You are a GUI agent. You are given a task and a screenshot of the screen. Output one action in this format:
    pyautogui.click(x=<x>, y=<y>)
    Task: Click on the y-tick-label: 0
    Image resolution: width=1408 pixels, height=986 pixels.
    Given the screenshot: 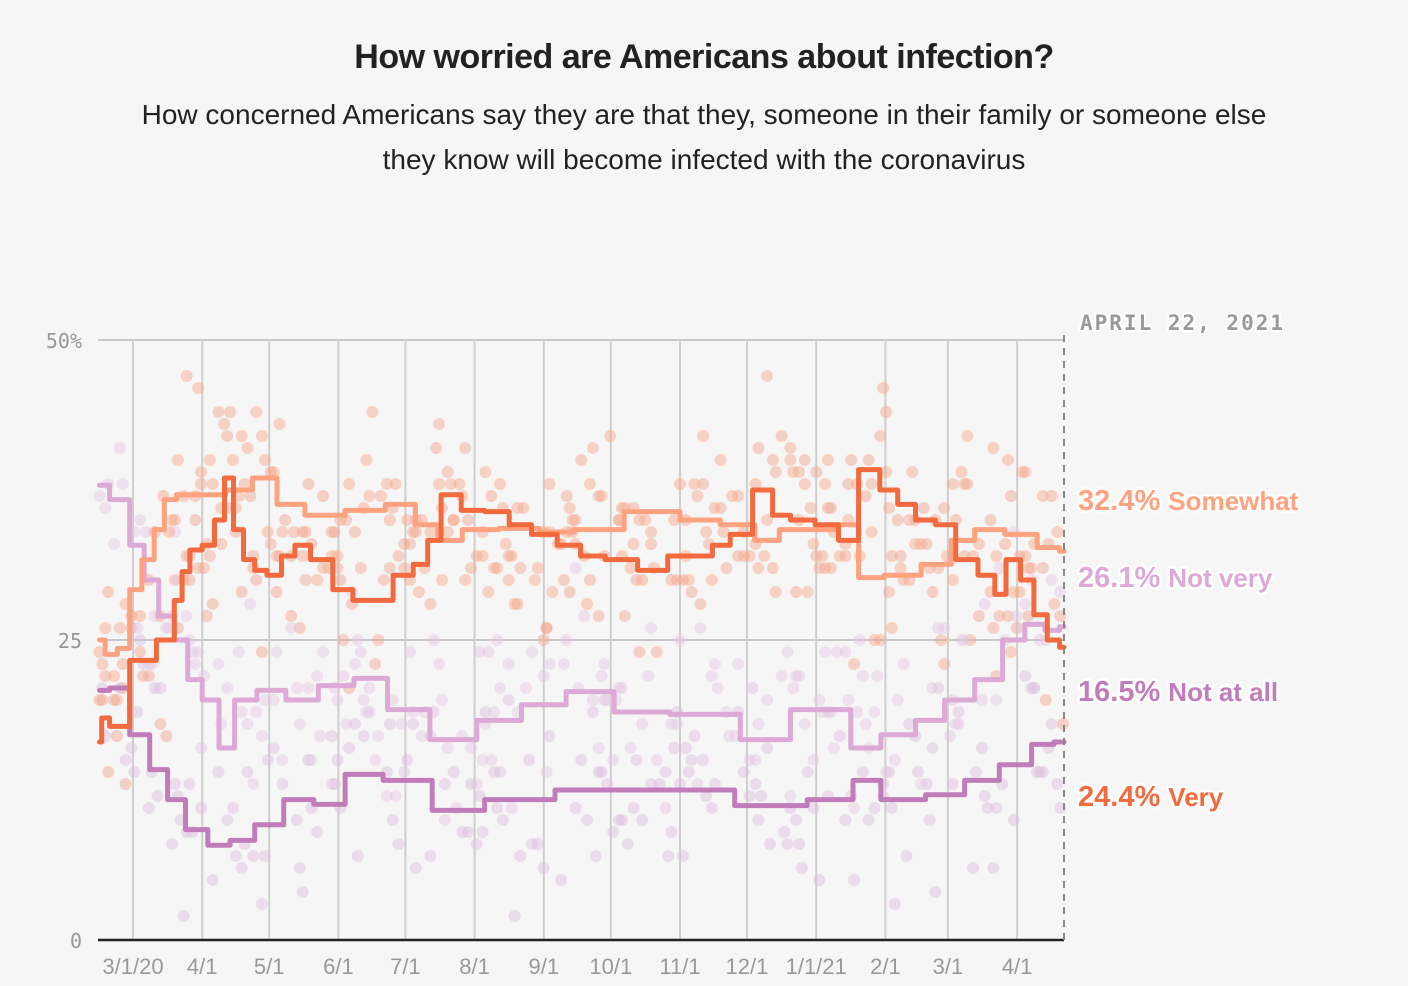 What is the action you would take?
    pyautogui.click(x=76, y=941)
    